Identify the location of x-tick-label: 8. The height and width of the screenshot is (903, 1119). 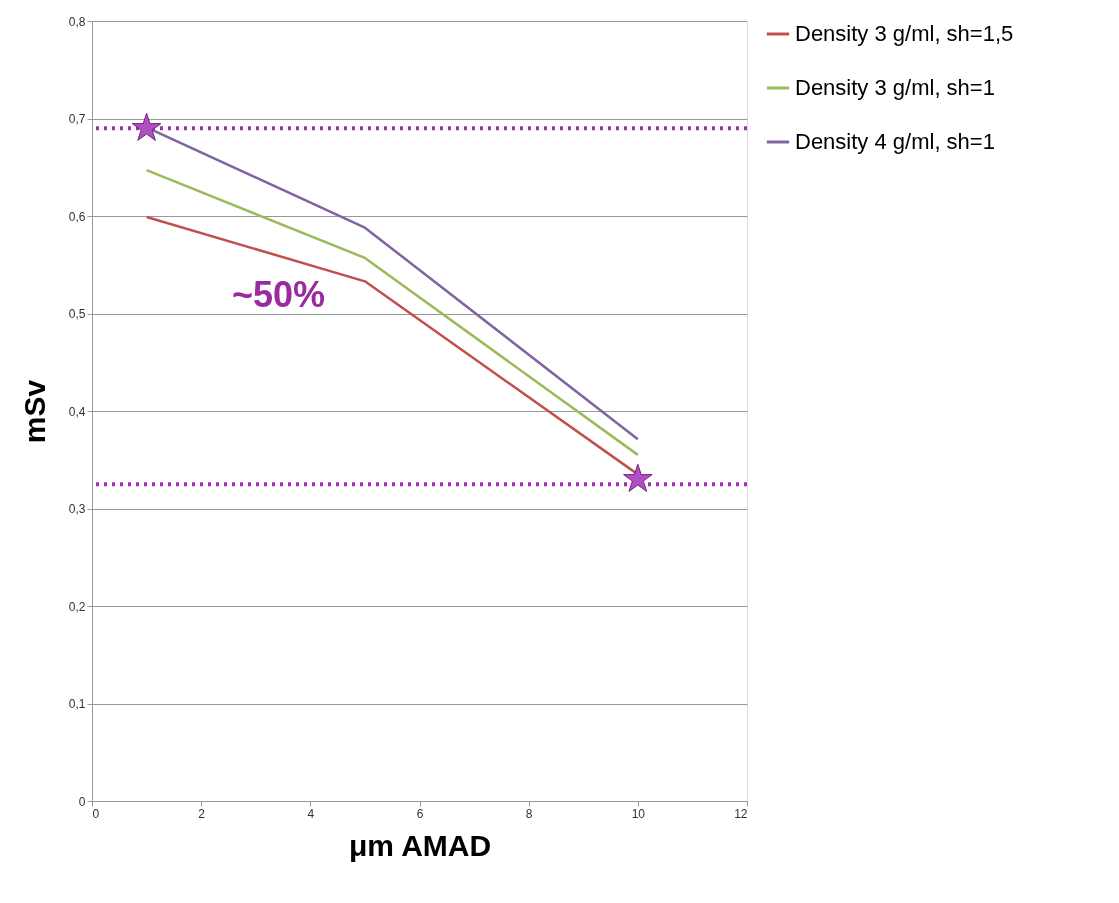
(529, 813).